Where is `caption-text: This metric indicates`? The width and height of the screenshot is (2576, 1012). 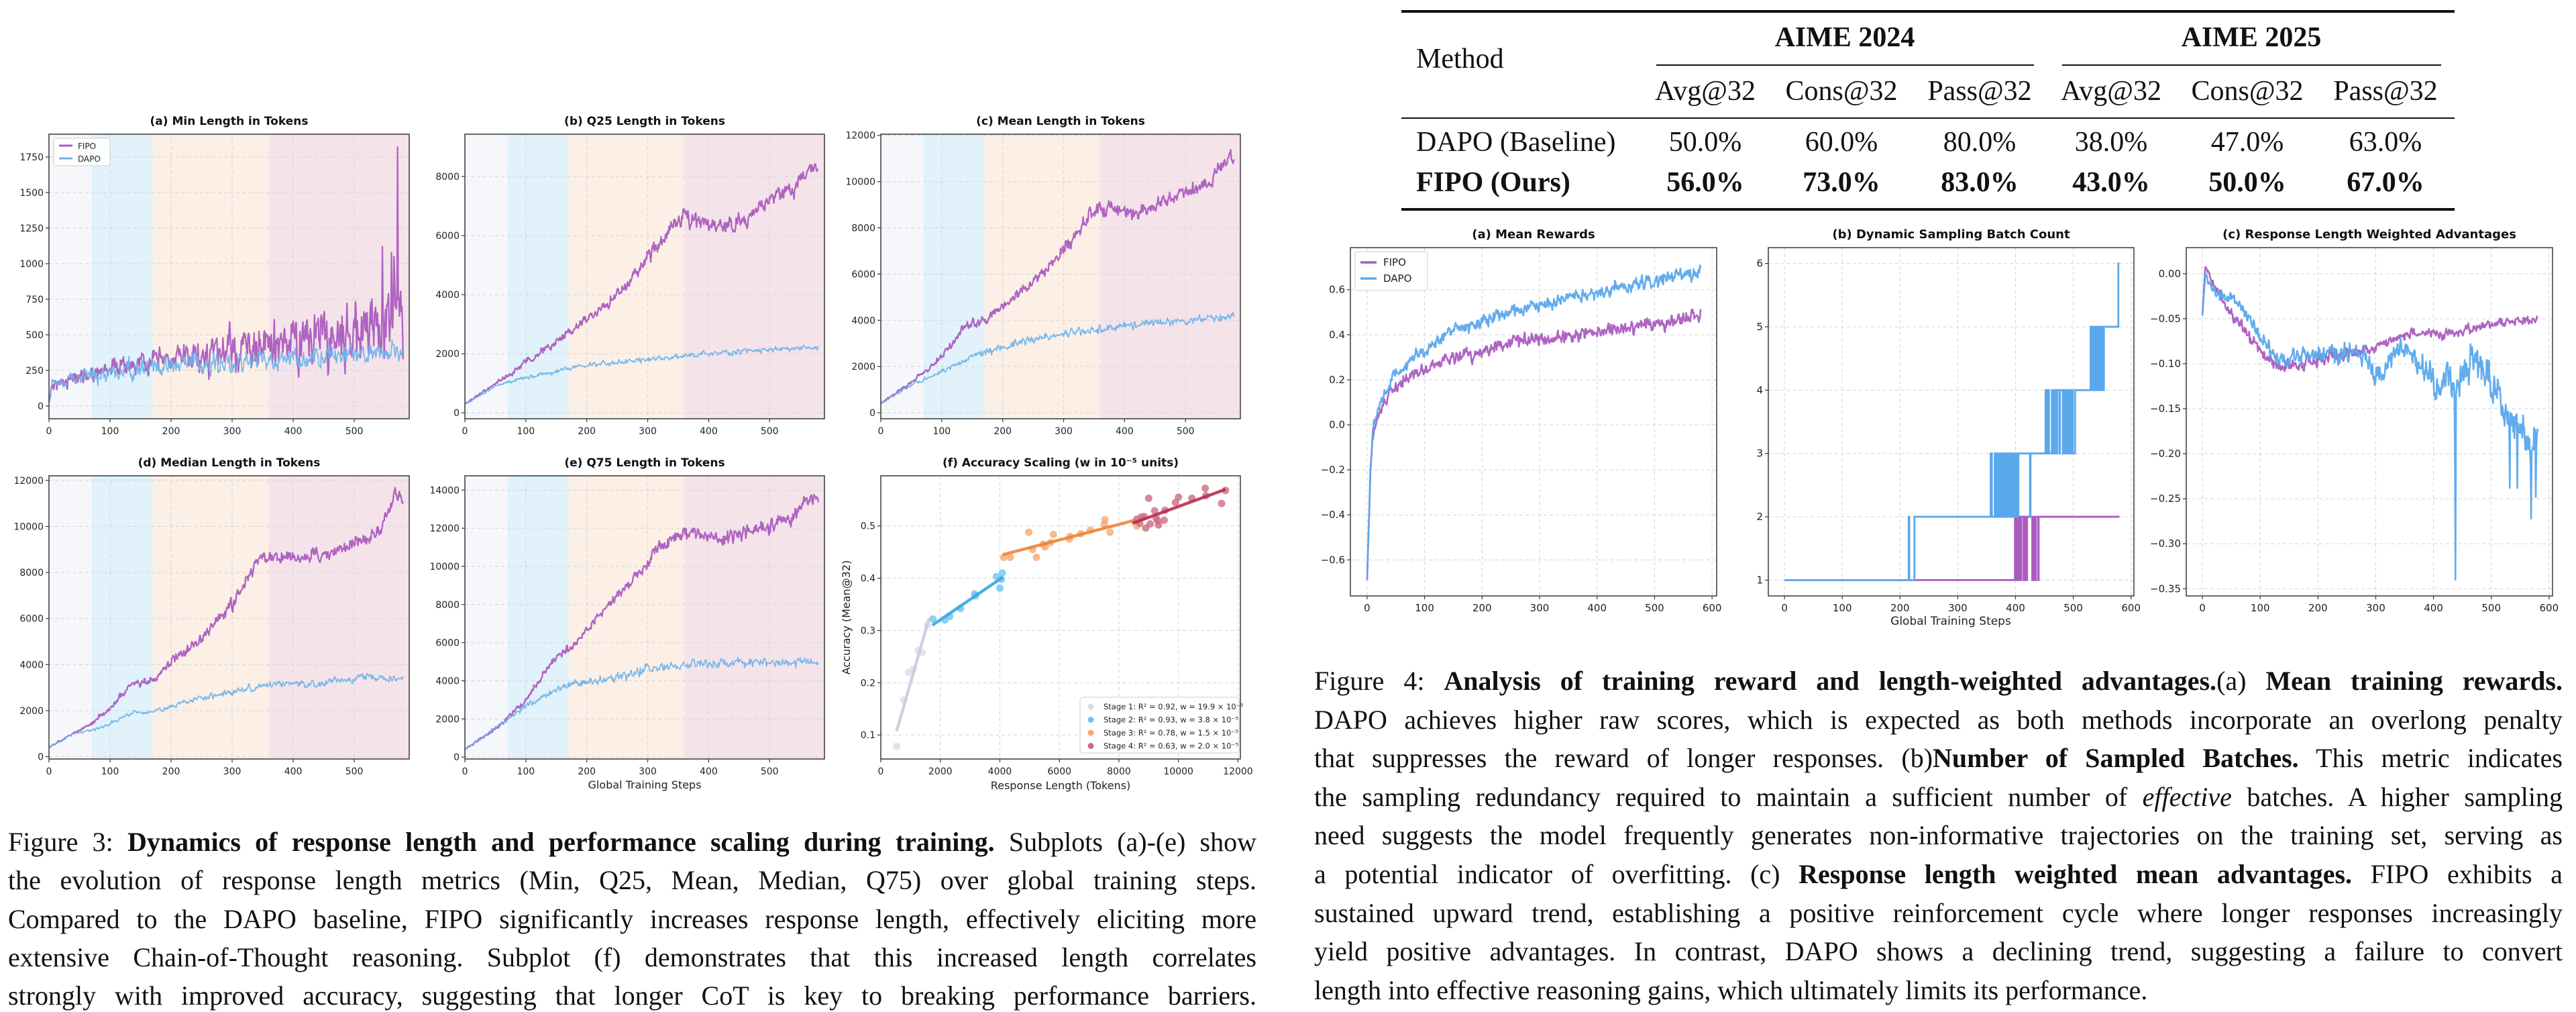
caption-text: This metric indicates is located at coordinates (2430, 759).